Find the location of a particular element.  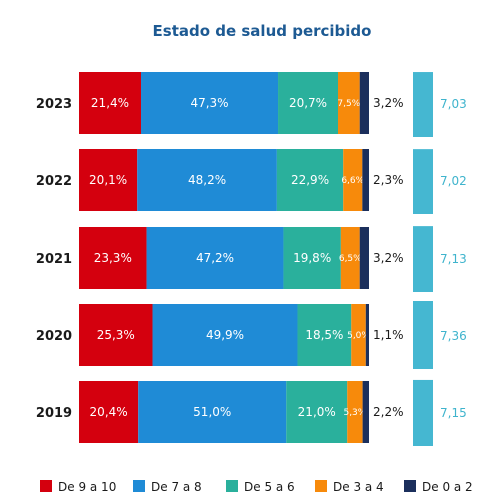

data-label-2019-4: 5,3% is located at coordinates (354, 413).